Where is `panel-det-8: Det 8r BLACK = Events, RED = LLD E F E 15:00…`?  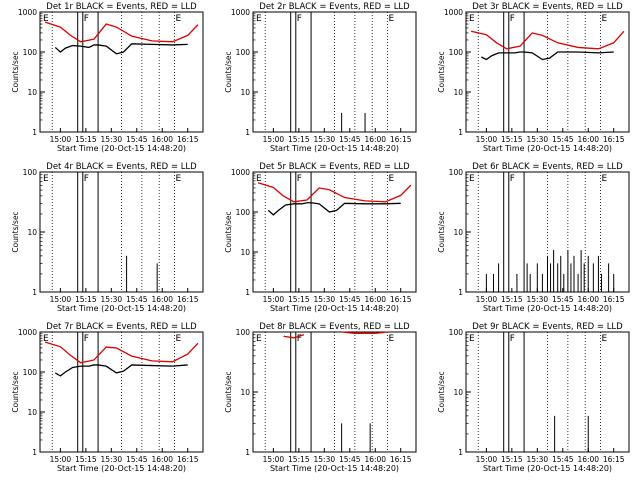 panel-det-8: Det 8r BLACK = Events, RED = LLD E F E 15:00… is located at coordinates (320, 397).